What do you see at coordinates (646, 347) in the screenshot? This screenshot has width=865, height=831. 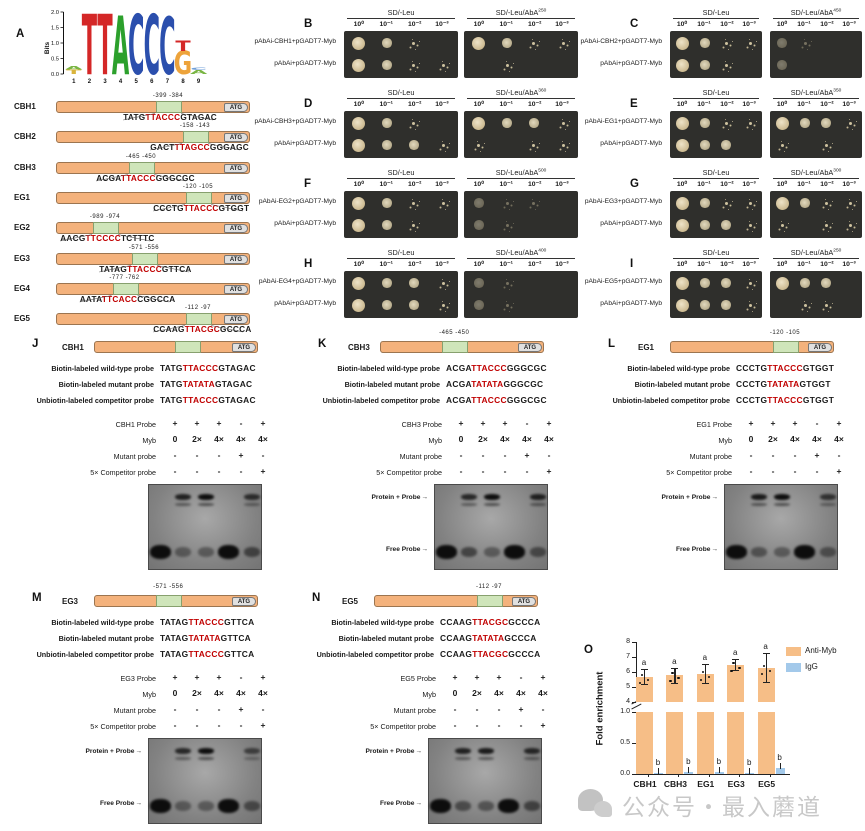 I see `gene-name: EG1` at bounding box center [646, 347].